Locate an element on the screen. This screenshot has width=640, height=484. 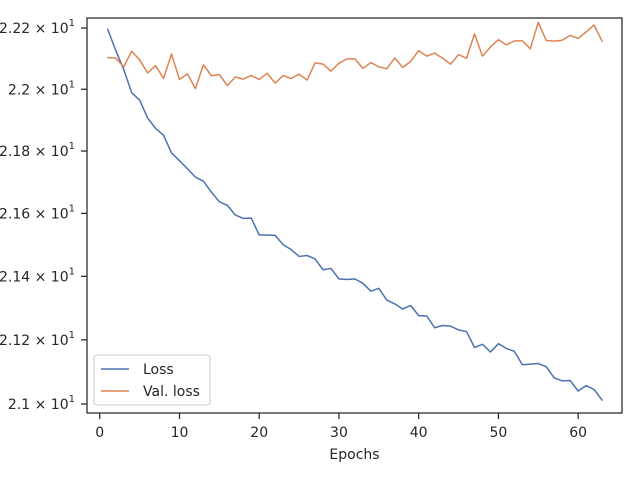
y-tick-label: 2.1 × 10¹ is located at coordinates (41, 403).